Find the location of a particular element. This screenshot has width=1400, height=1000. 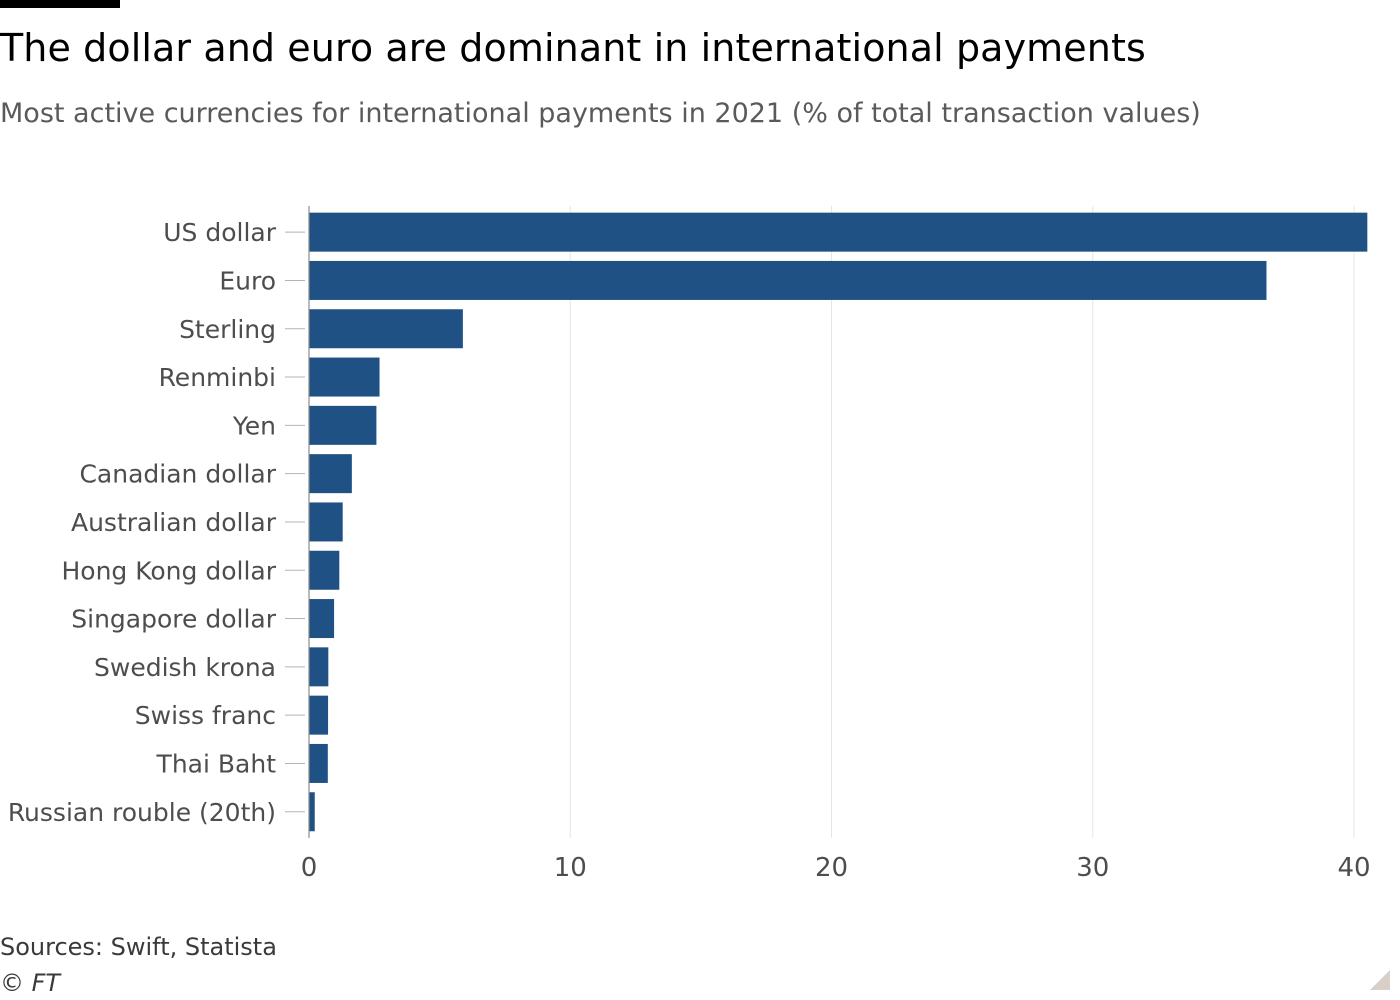

x-tick-label: 30 is located at coordinates (1092, 868).